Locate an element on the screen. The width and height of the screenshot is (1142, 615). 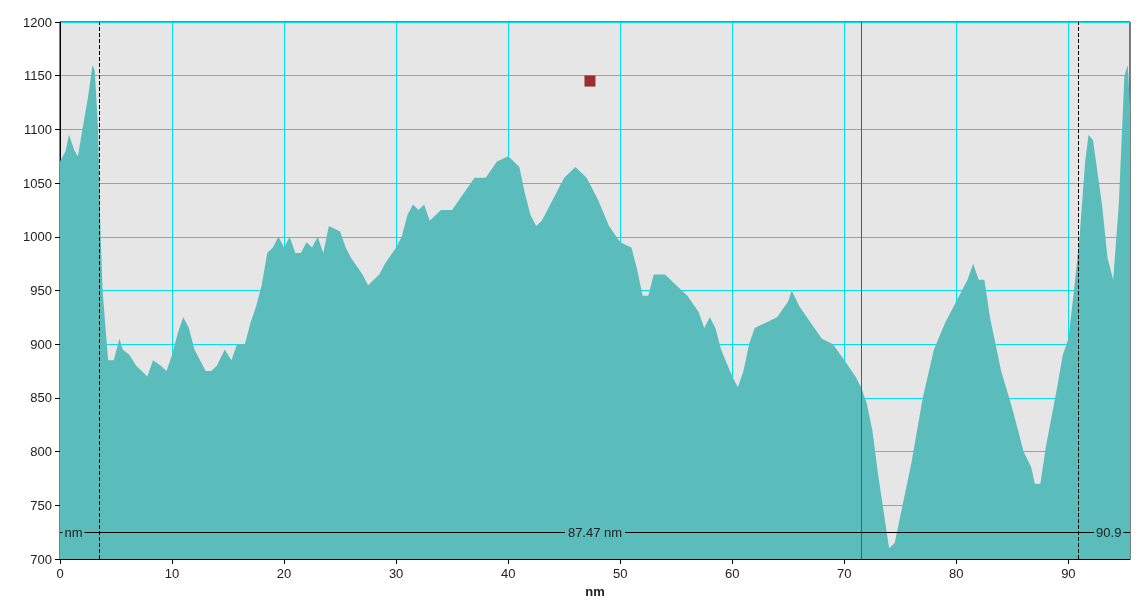
x-tick-label: 10 is located at coordinates (172, 573).